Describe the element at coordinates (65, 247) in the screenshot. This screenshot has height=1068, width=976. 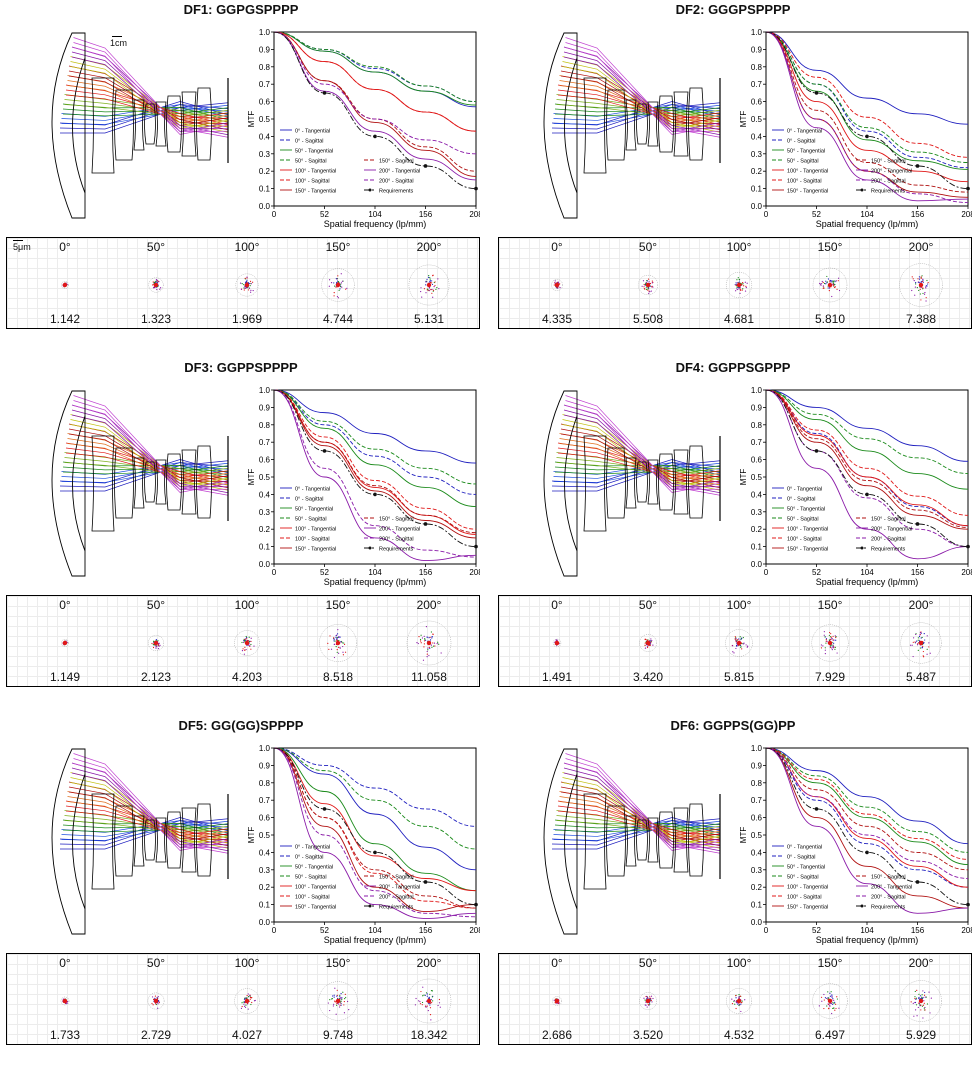
I see `field-angle-label: 0°` at that location.